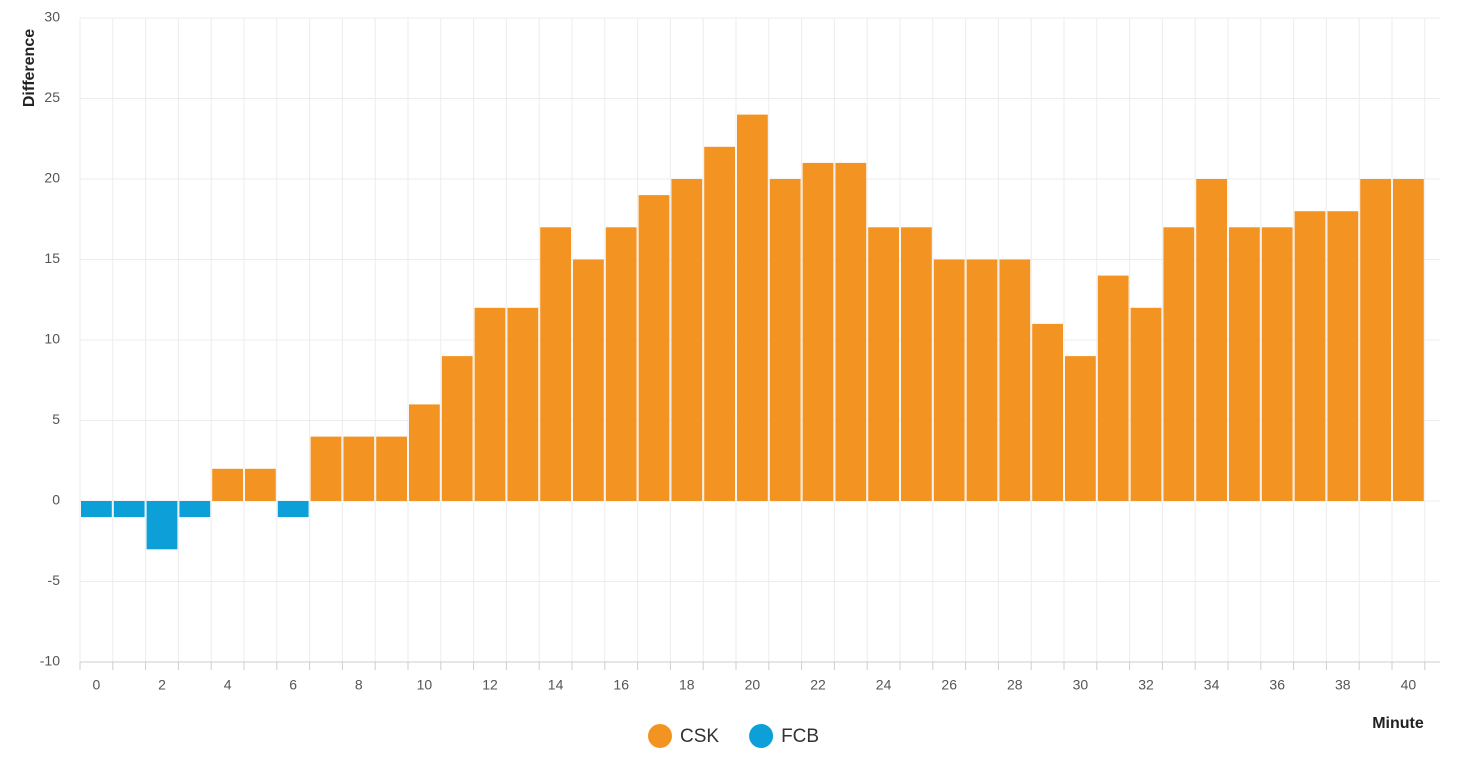 The image size is (1460, 760). I want to click on y-tick-label: 5, so click(56, 419).